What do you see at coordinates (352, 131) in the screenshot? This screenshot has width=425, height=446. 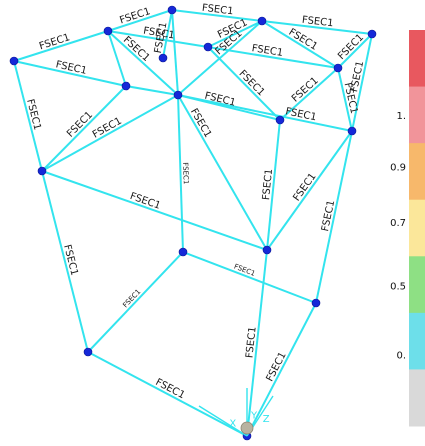 I see `node-n12` at bounding box center [352, 131].